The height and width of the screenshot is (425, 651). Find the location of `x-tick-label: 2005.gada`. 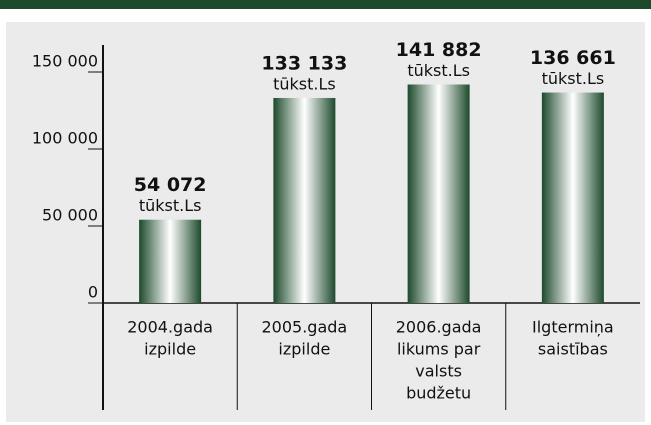

x-tick-label: 2005.gada is located at coordinates (305, 327).